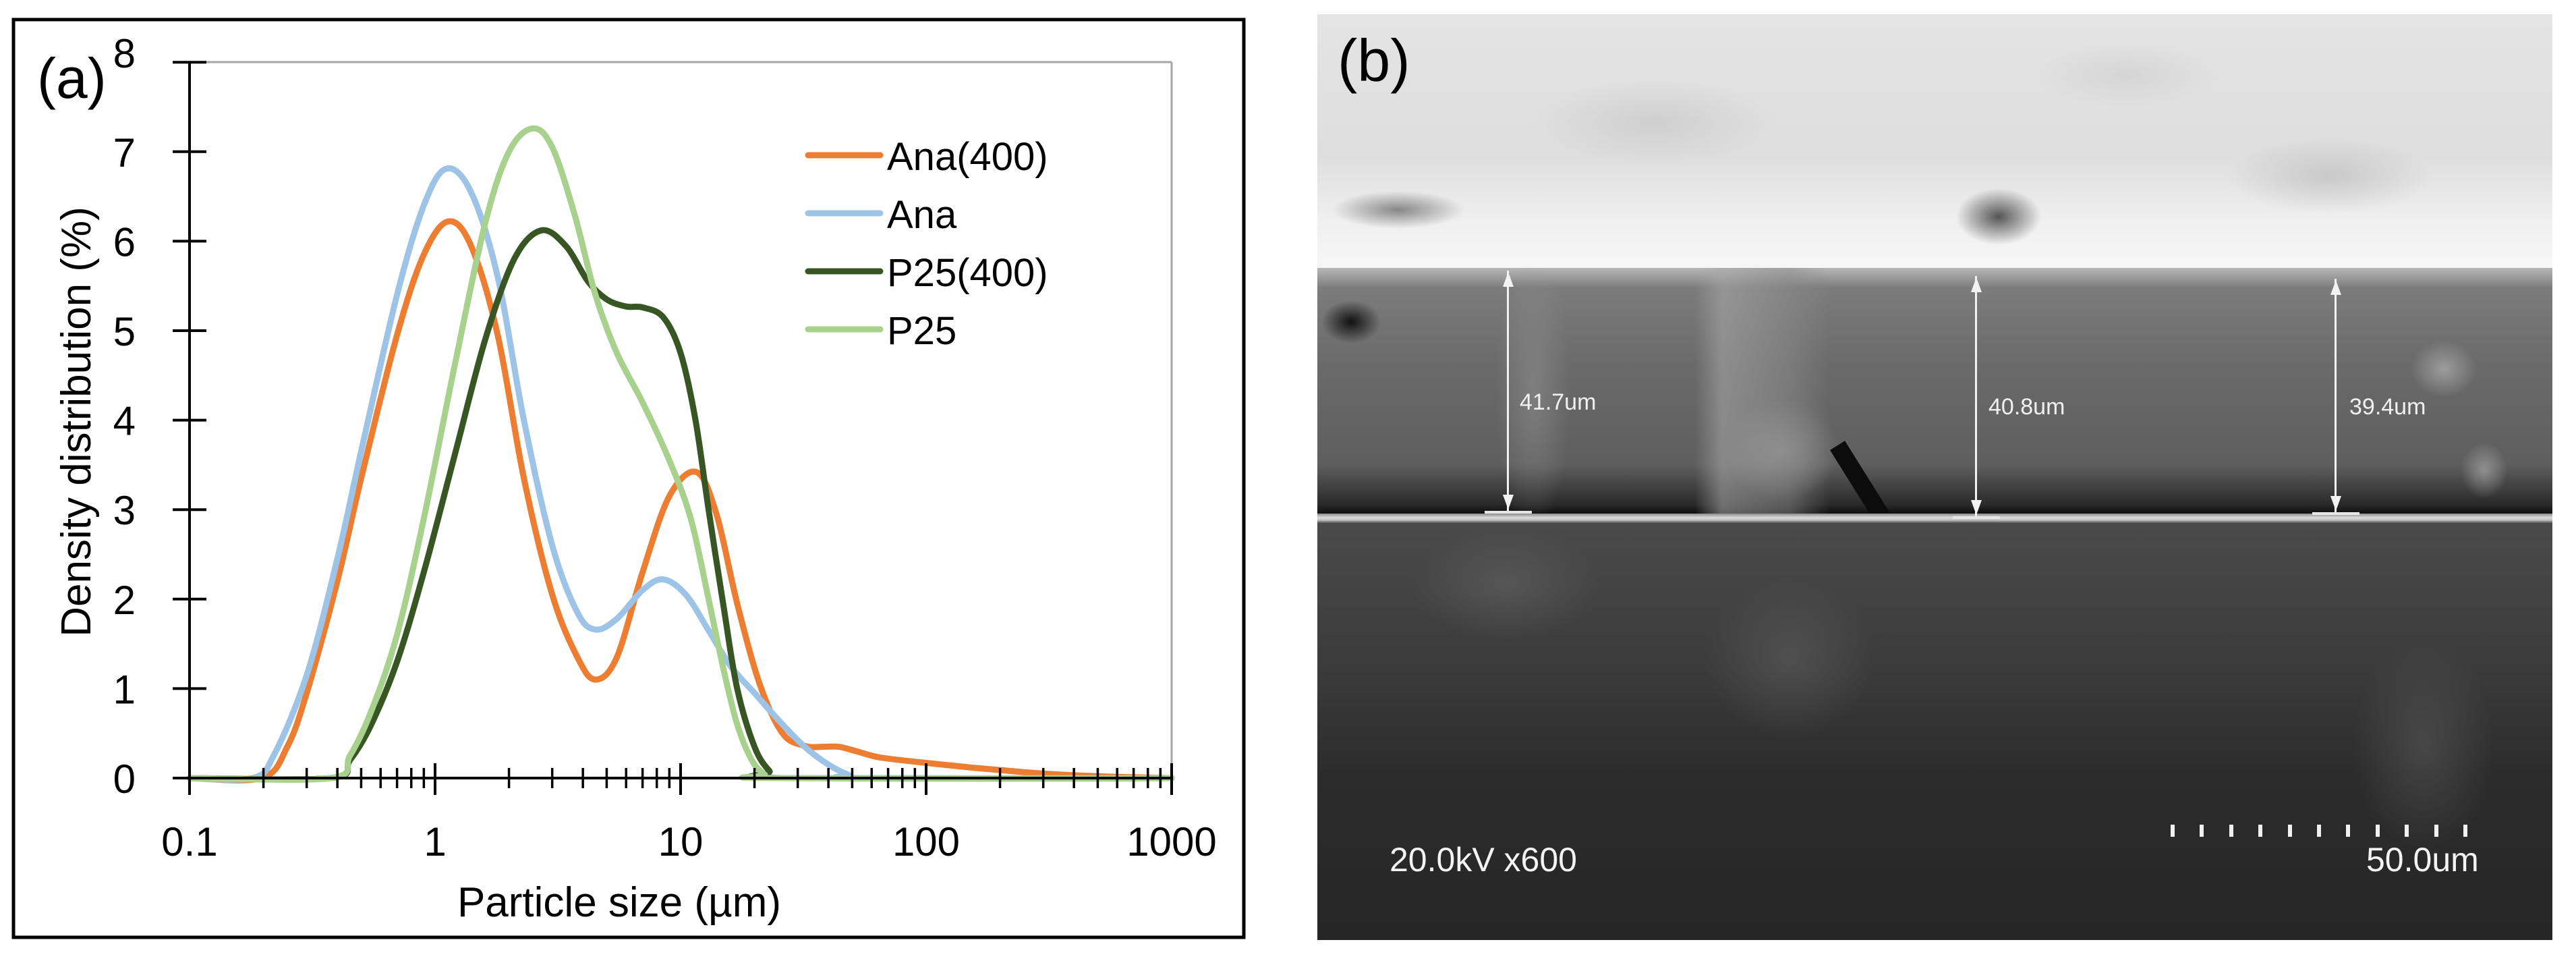  I want to click on legend-label: Ana, so click(922, 215).